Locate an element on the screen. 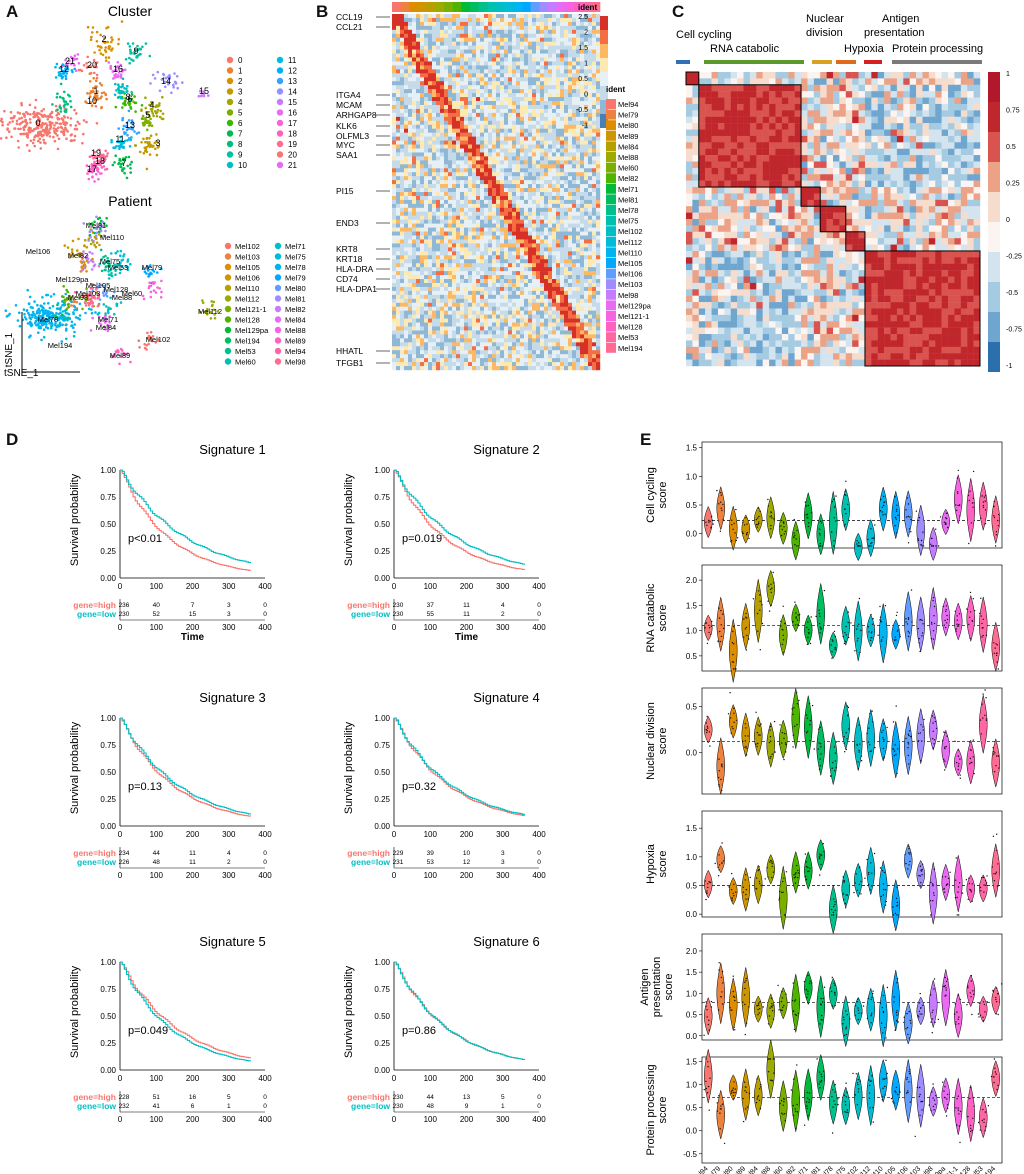  panel-letter-d: D is located at coordinates (12, 439).